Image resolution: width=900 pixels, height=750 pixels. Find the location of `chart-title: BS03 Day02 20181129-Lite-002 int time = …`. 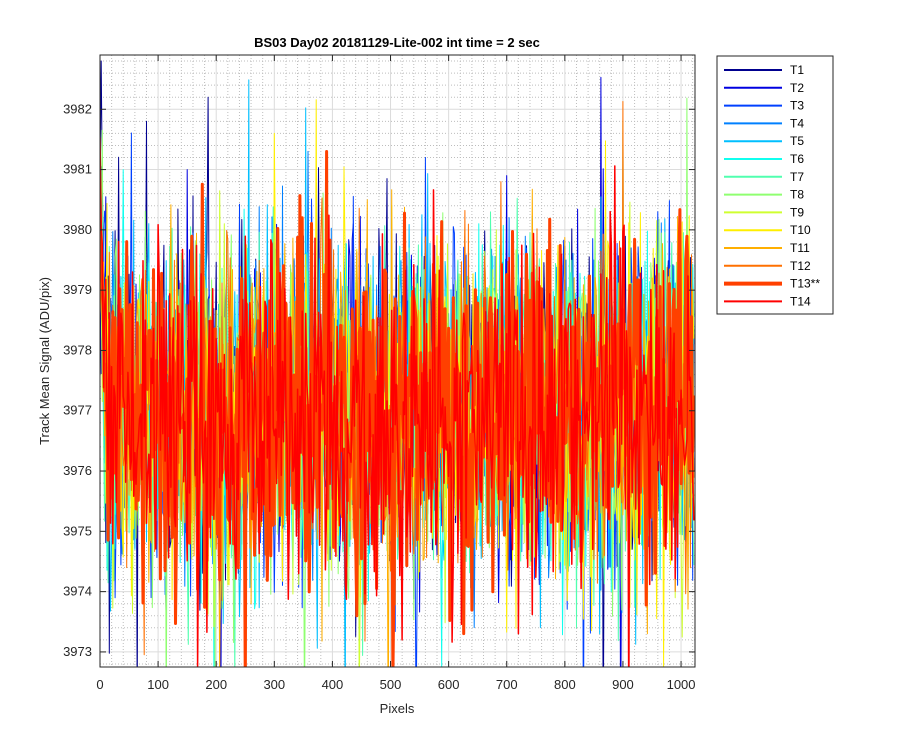

chart-title: BS03 Day02 20181129-Lite-002 int time = … is located at coordinates (397, 42).